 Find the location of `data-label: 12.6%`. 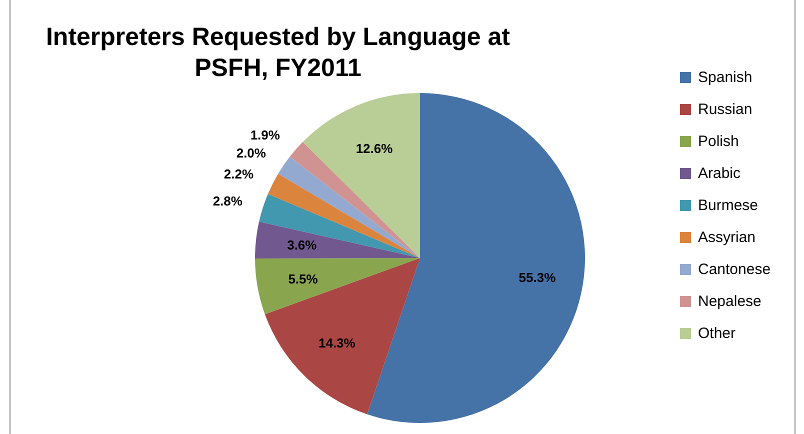

data-label: 12.6% is located at coordinates (375, 148).